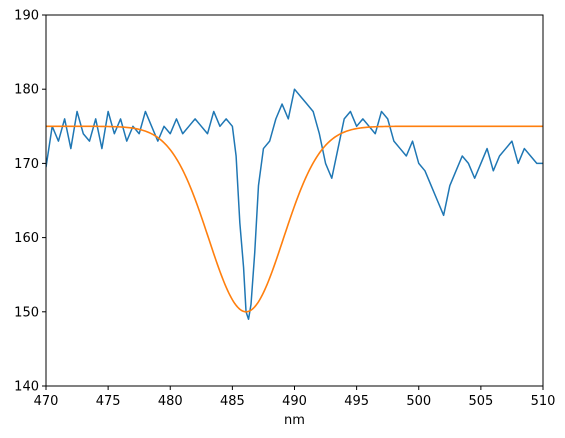 The width and height of the screenshot is (565, 438). Describe the element at coordinates (26, 387) in the screenshot. I see `y-tick-label: 140` at that location.